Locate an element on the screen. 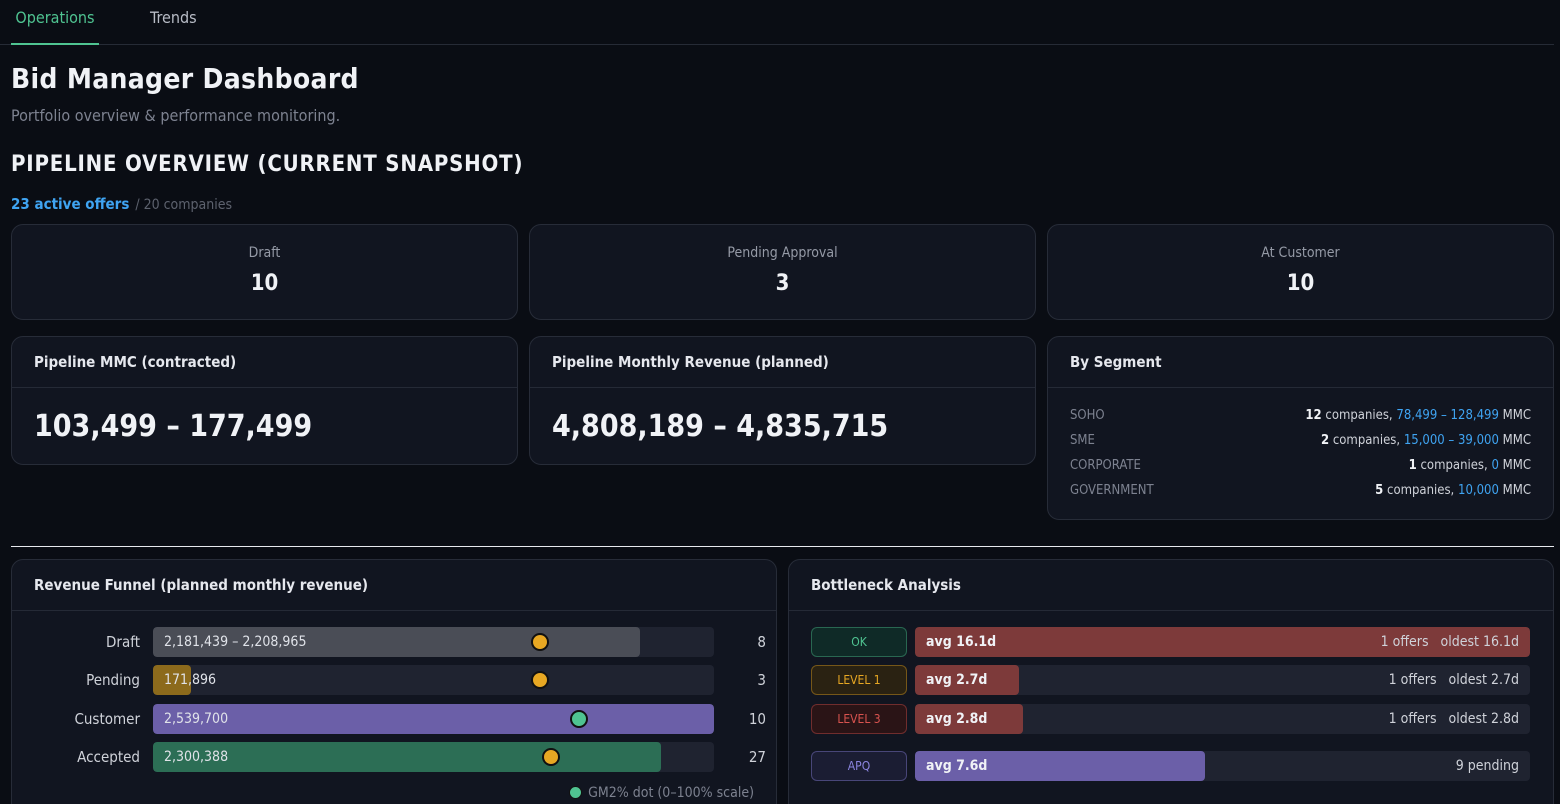  segment-info: 2 companies, 15,000 – 39,000 MMC is located at coordinates (1425, 440).